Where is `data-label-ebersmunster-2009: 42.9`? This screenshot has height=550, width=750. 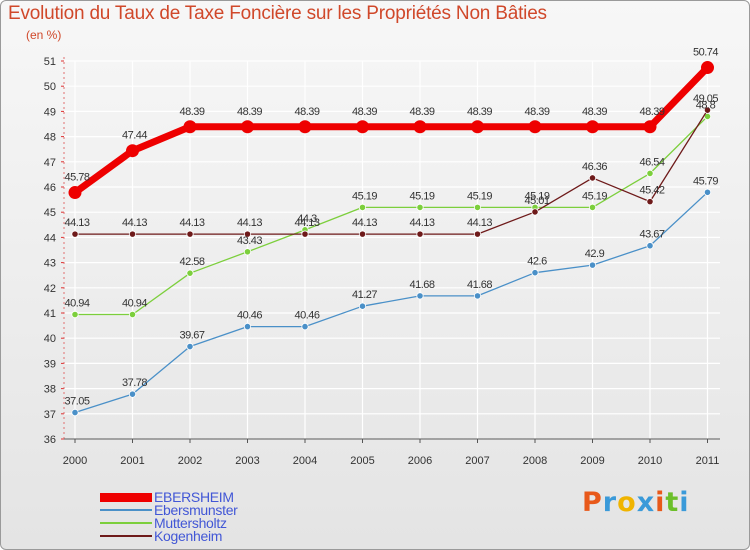 data-label-ebersmunster-2009: 42.9 is located at coordinates (595, 254).